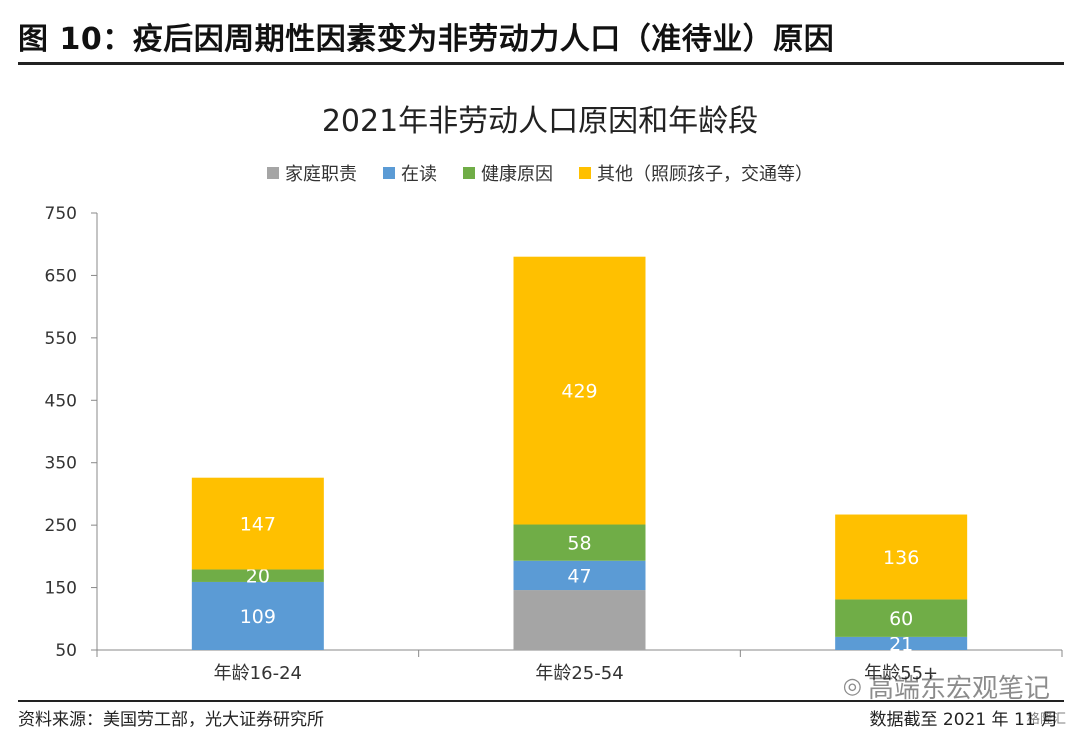 This screenshot has width=1080, height=735. I want to click on data-label: 21, so click(901, 644).